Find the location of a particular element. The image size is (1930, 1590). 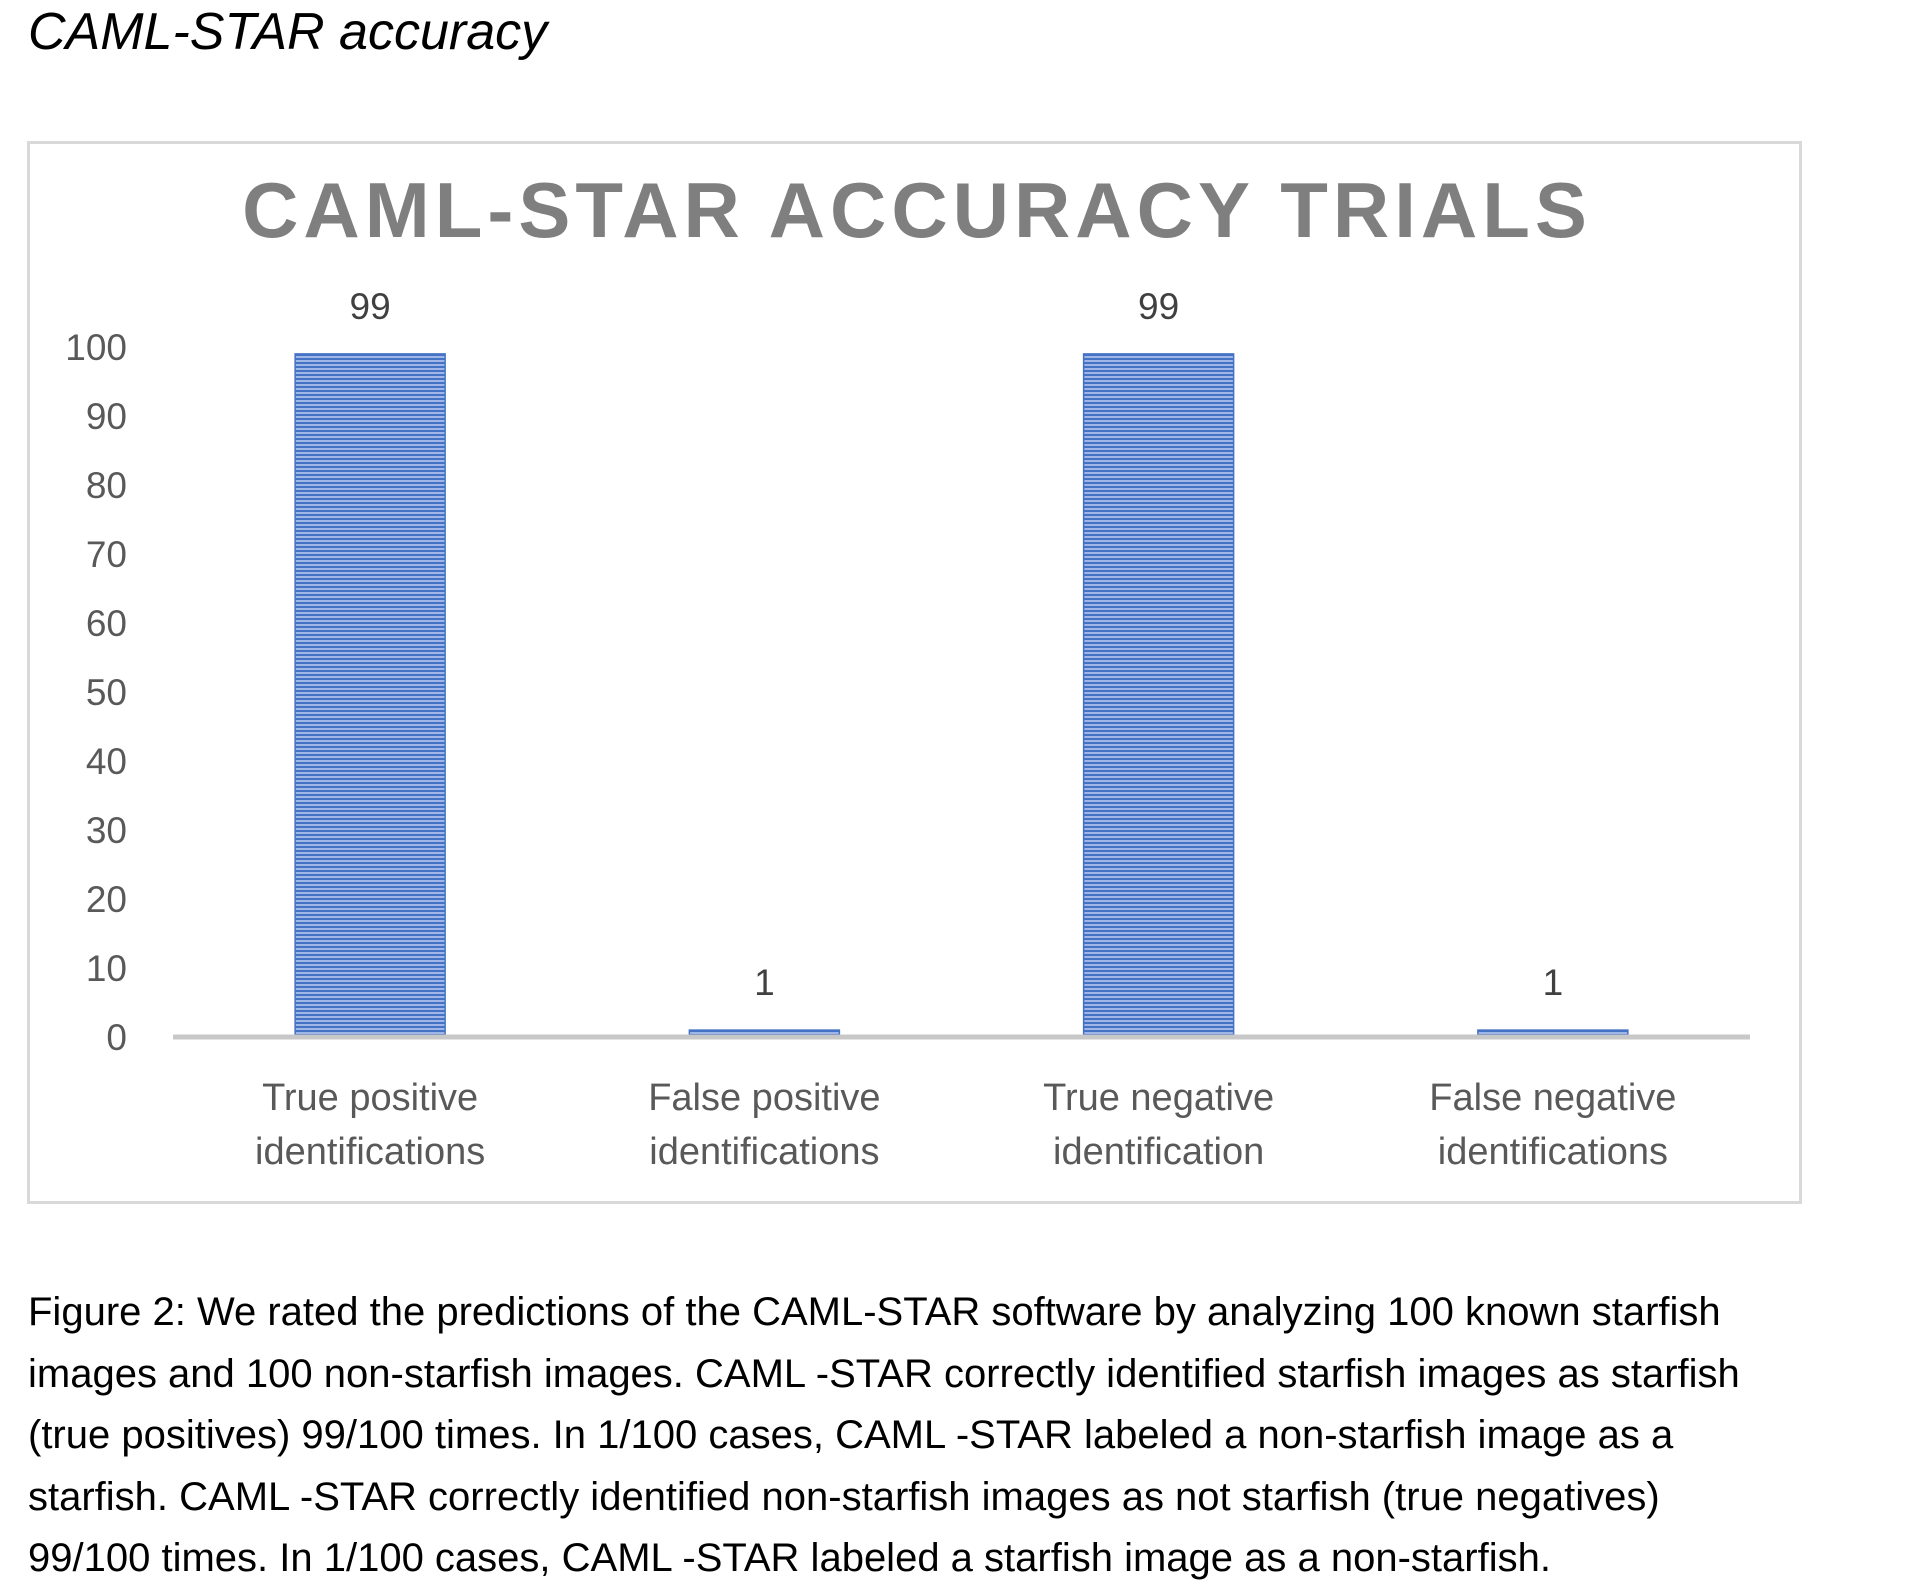

y-tick-label-5: 50 is located at coordinates (106, 692).